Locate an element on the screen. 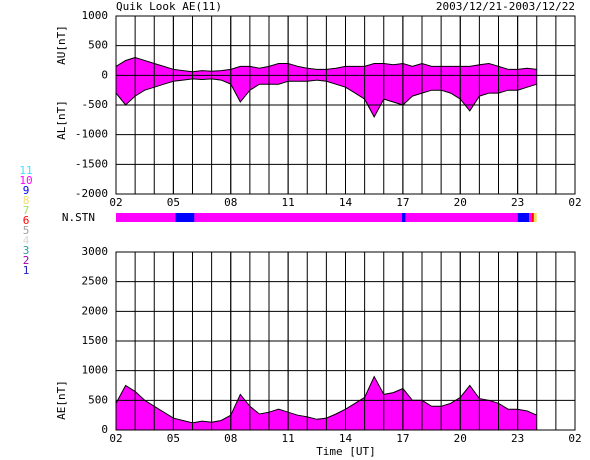 The image size is (590, 460). legend-entry: 11 is located at coordinates (25, 170).